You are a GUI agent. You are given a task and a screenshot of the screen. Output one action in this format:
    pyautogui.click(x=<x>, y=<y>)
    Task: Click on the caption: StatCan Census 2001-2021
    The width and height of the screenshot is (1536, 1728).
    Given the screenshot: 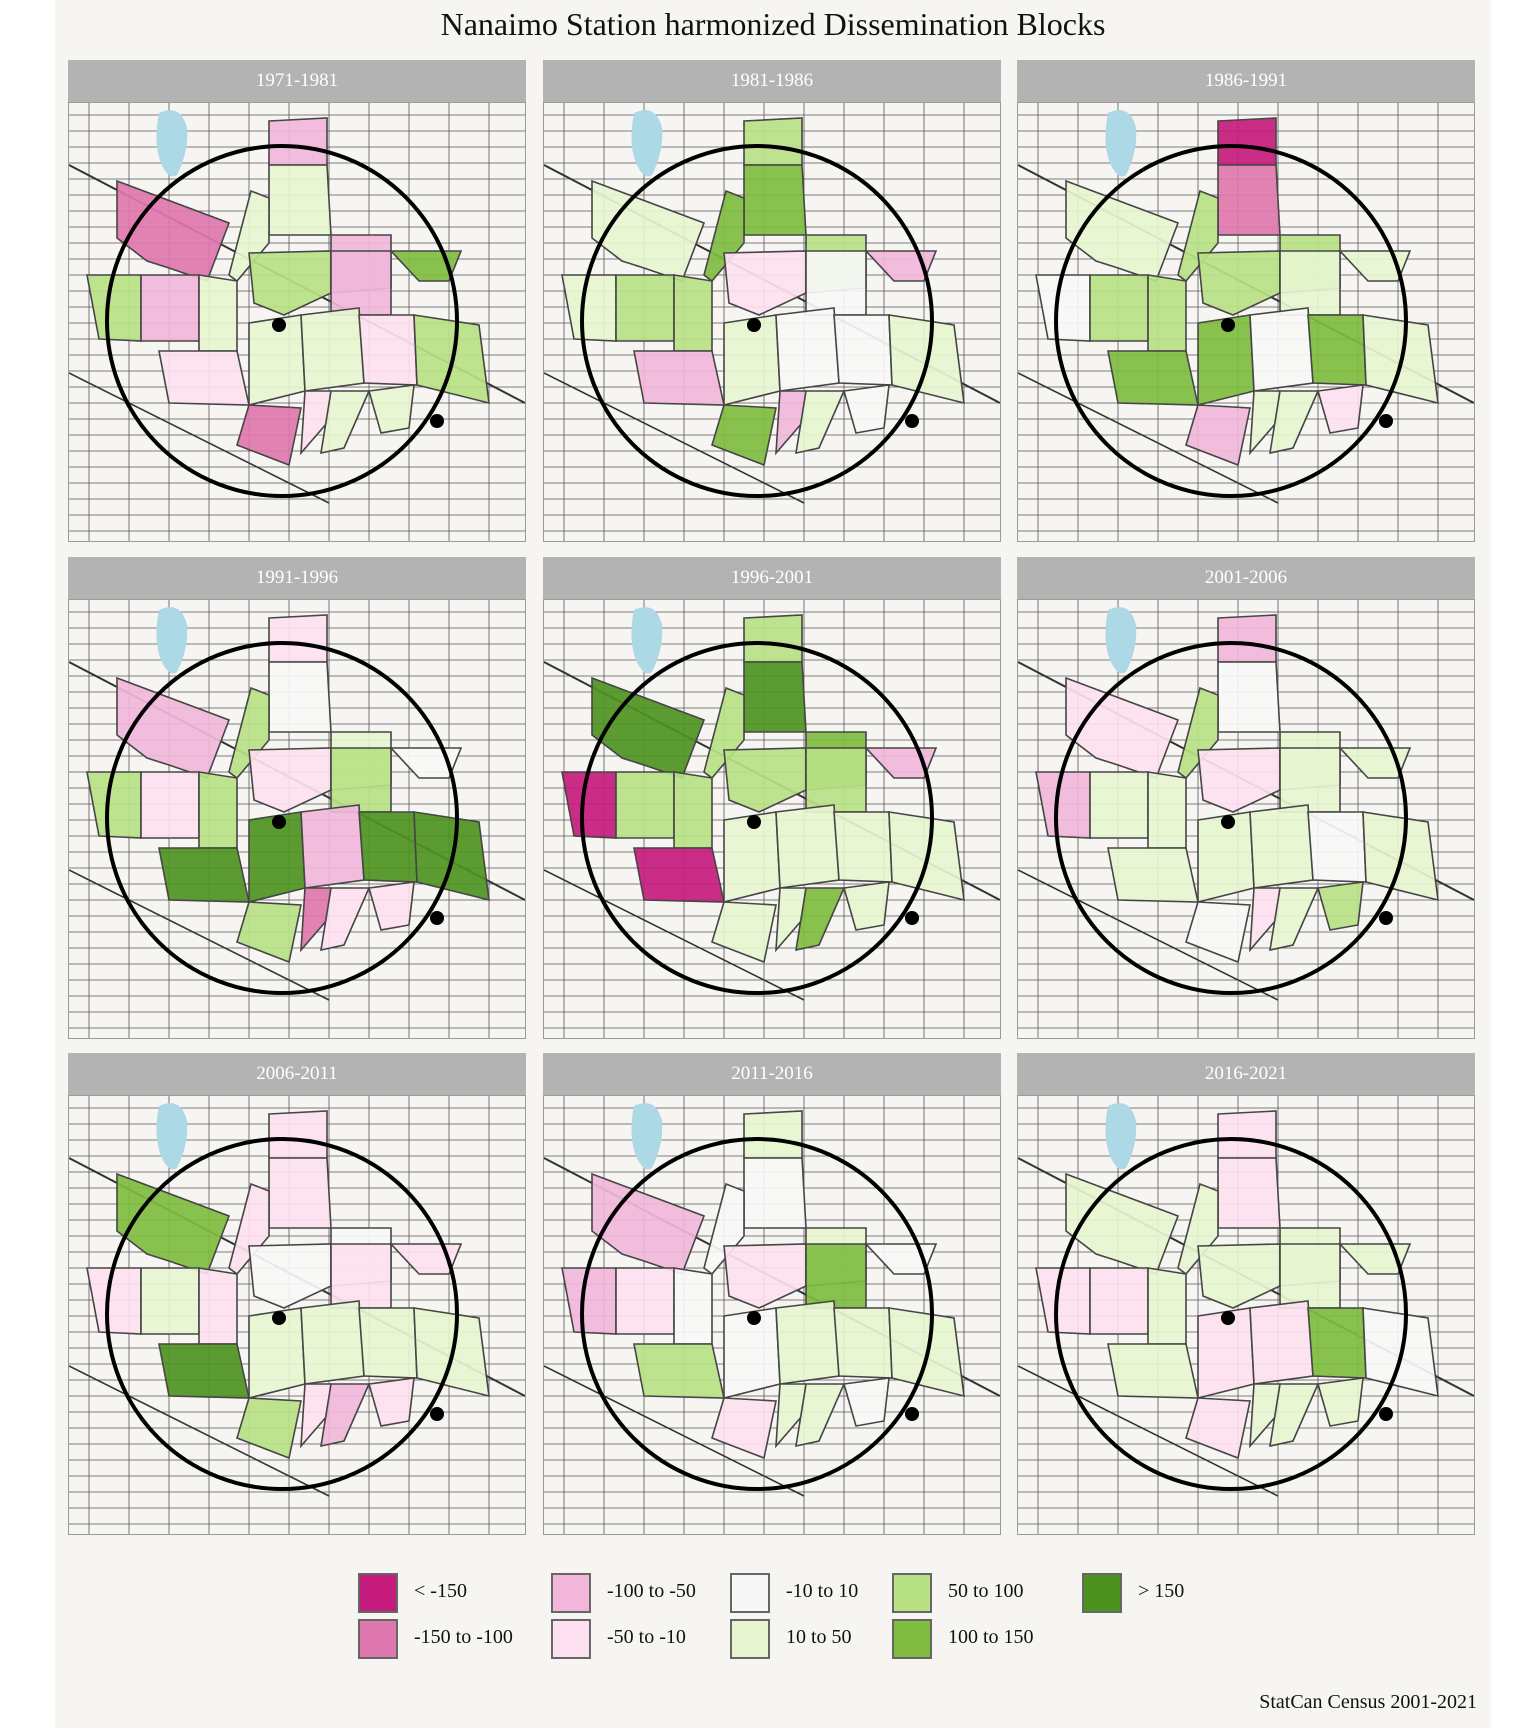 What is the action you would take?
    pyautogui.click(x=1368, y=1702)
    